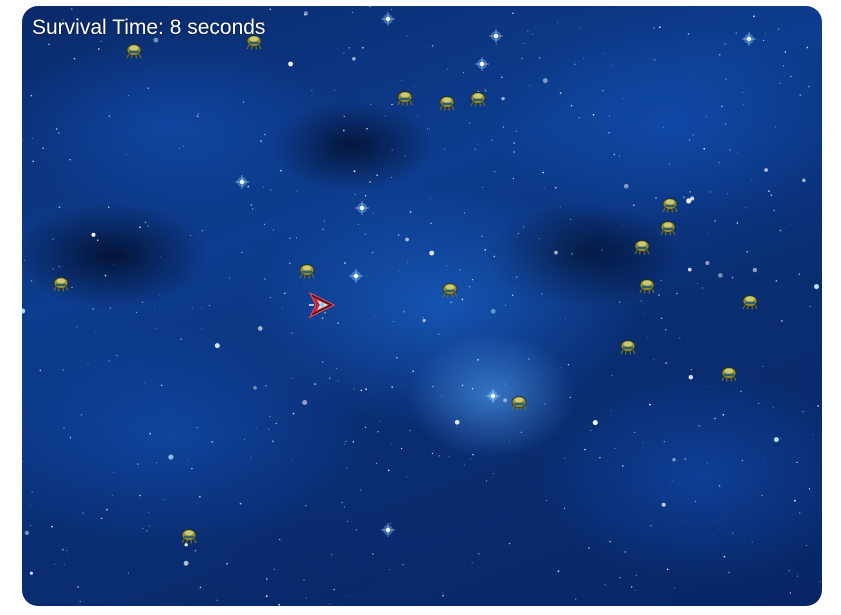 This screenshot has height=615, width=841. Describe the element at coordinates (322, 305) in the screenshot. I see `spaceship-icon` at that location.